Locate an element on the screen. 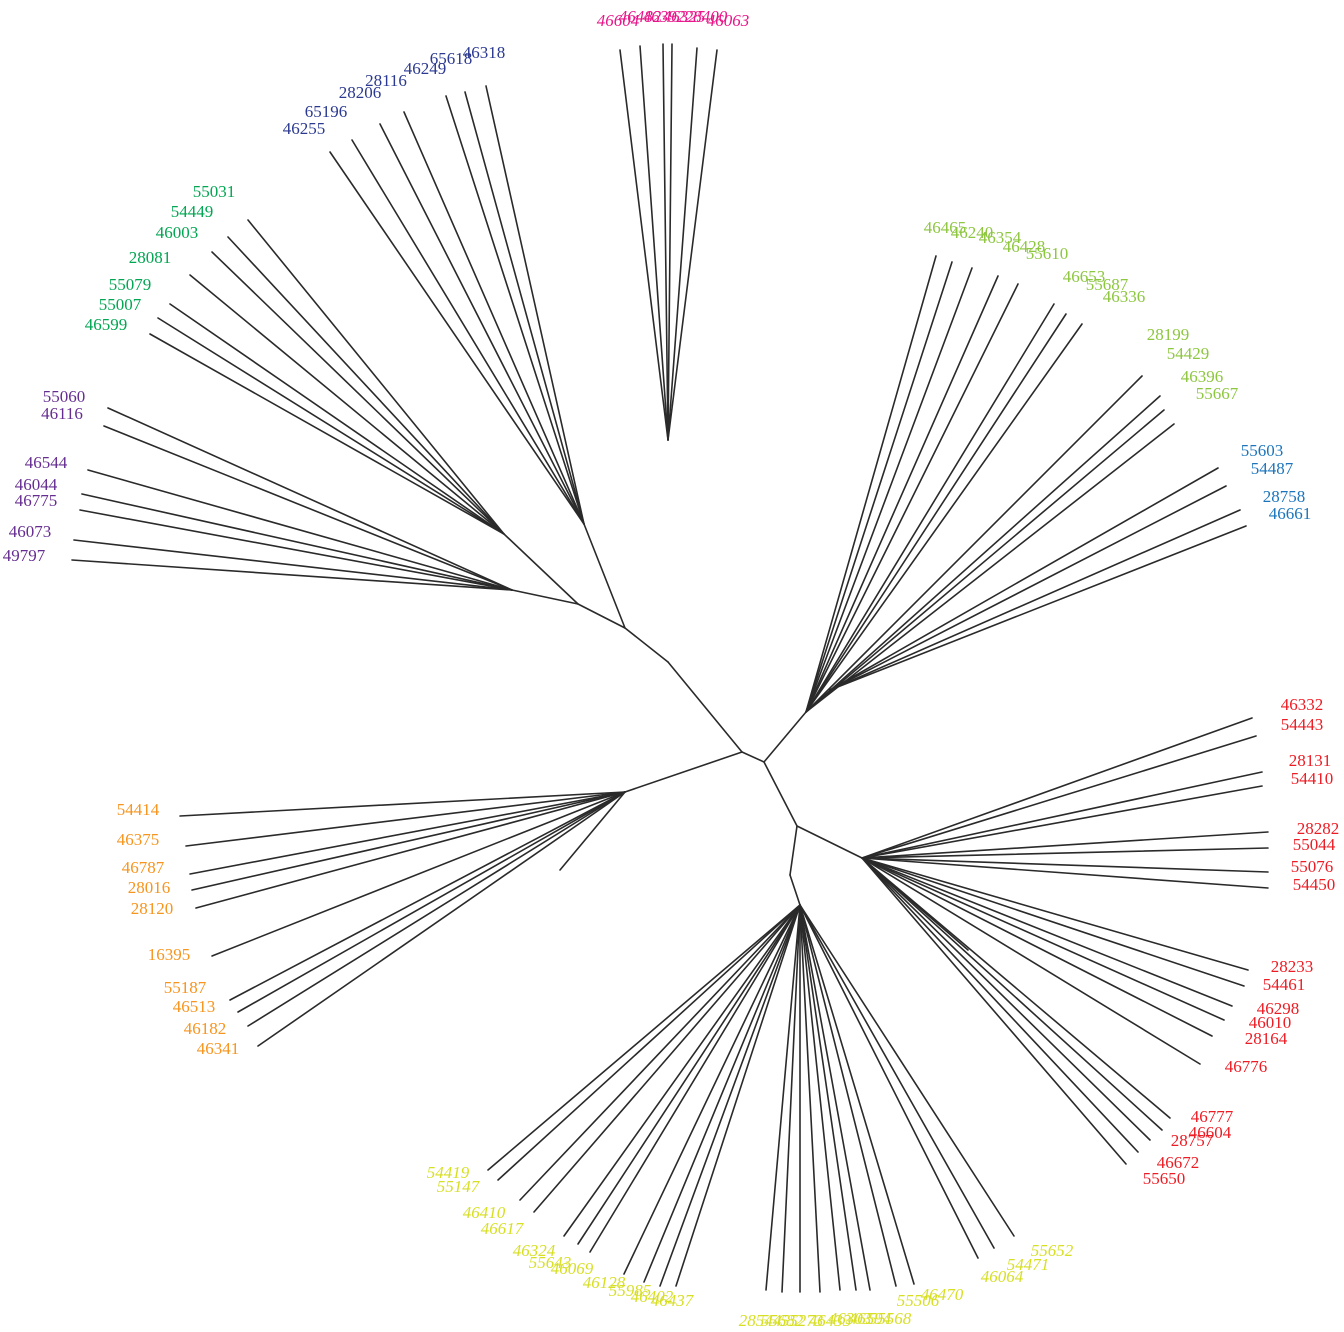  leaf-label-red: 55044 is located at coordinates (1314, 844).